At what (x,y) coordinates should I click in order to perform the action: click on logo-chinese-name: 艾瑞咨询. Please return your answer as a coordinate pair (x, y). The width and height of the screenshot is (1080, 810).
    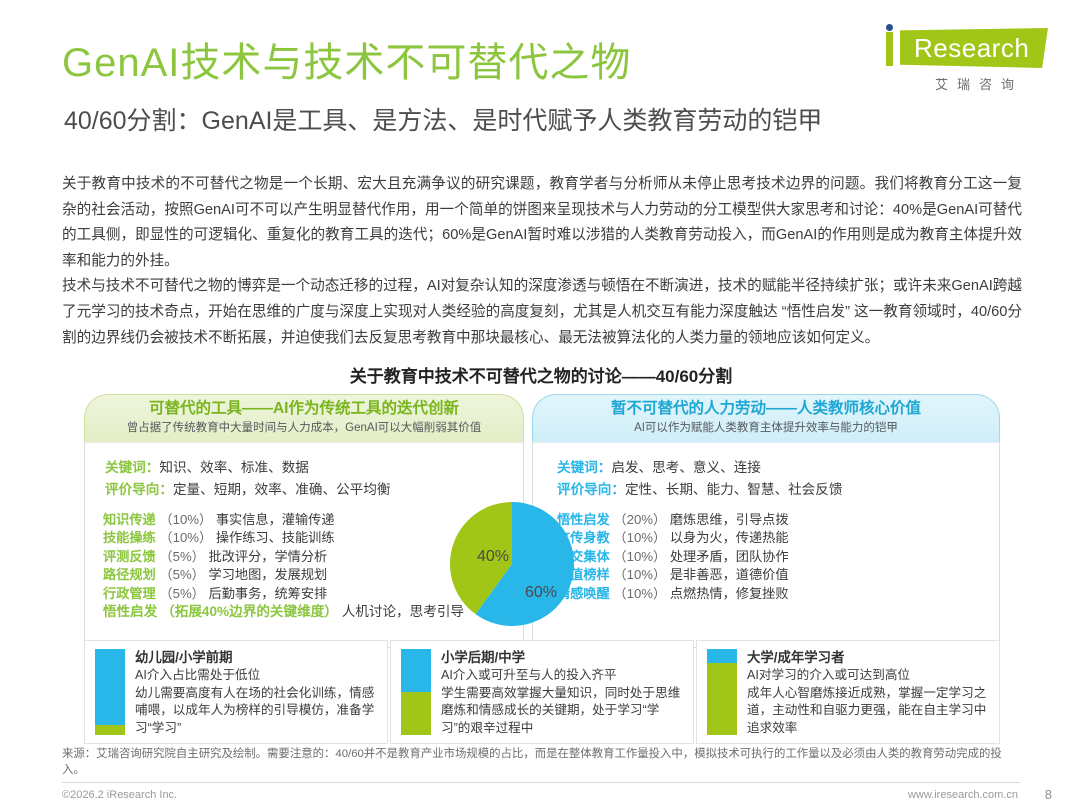
    Looking at the image, I should click on (978, 84).